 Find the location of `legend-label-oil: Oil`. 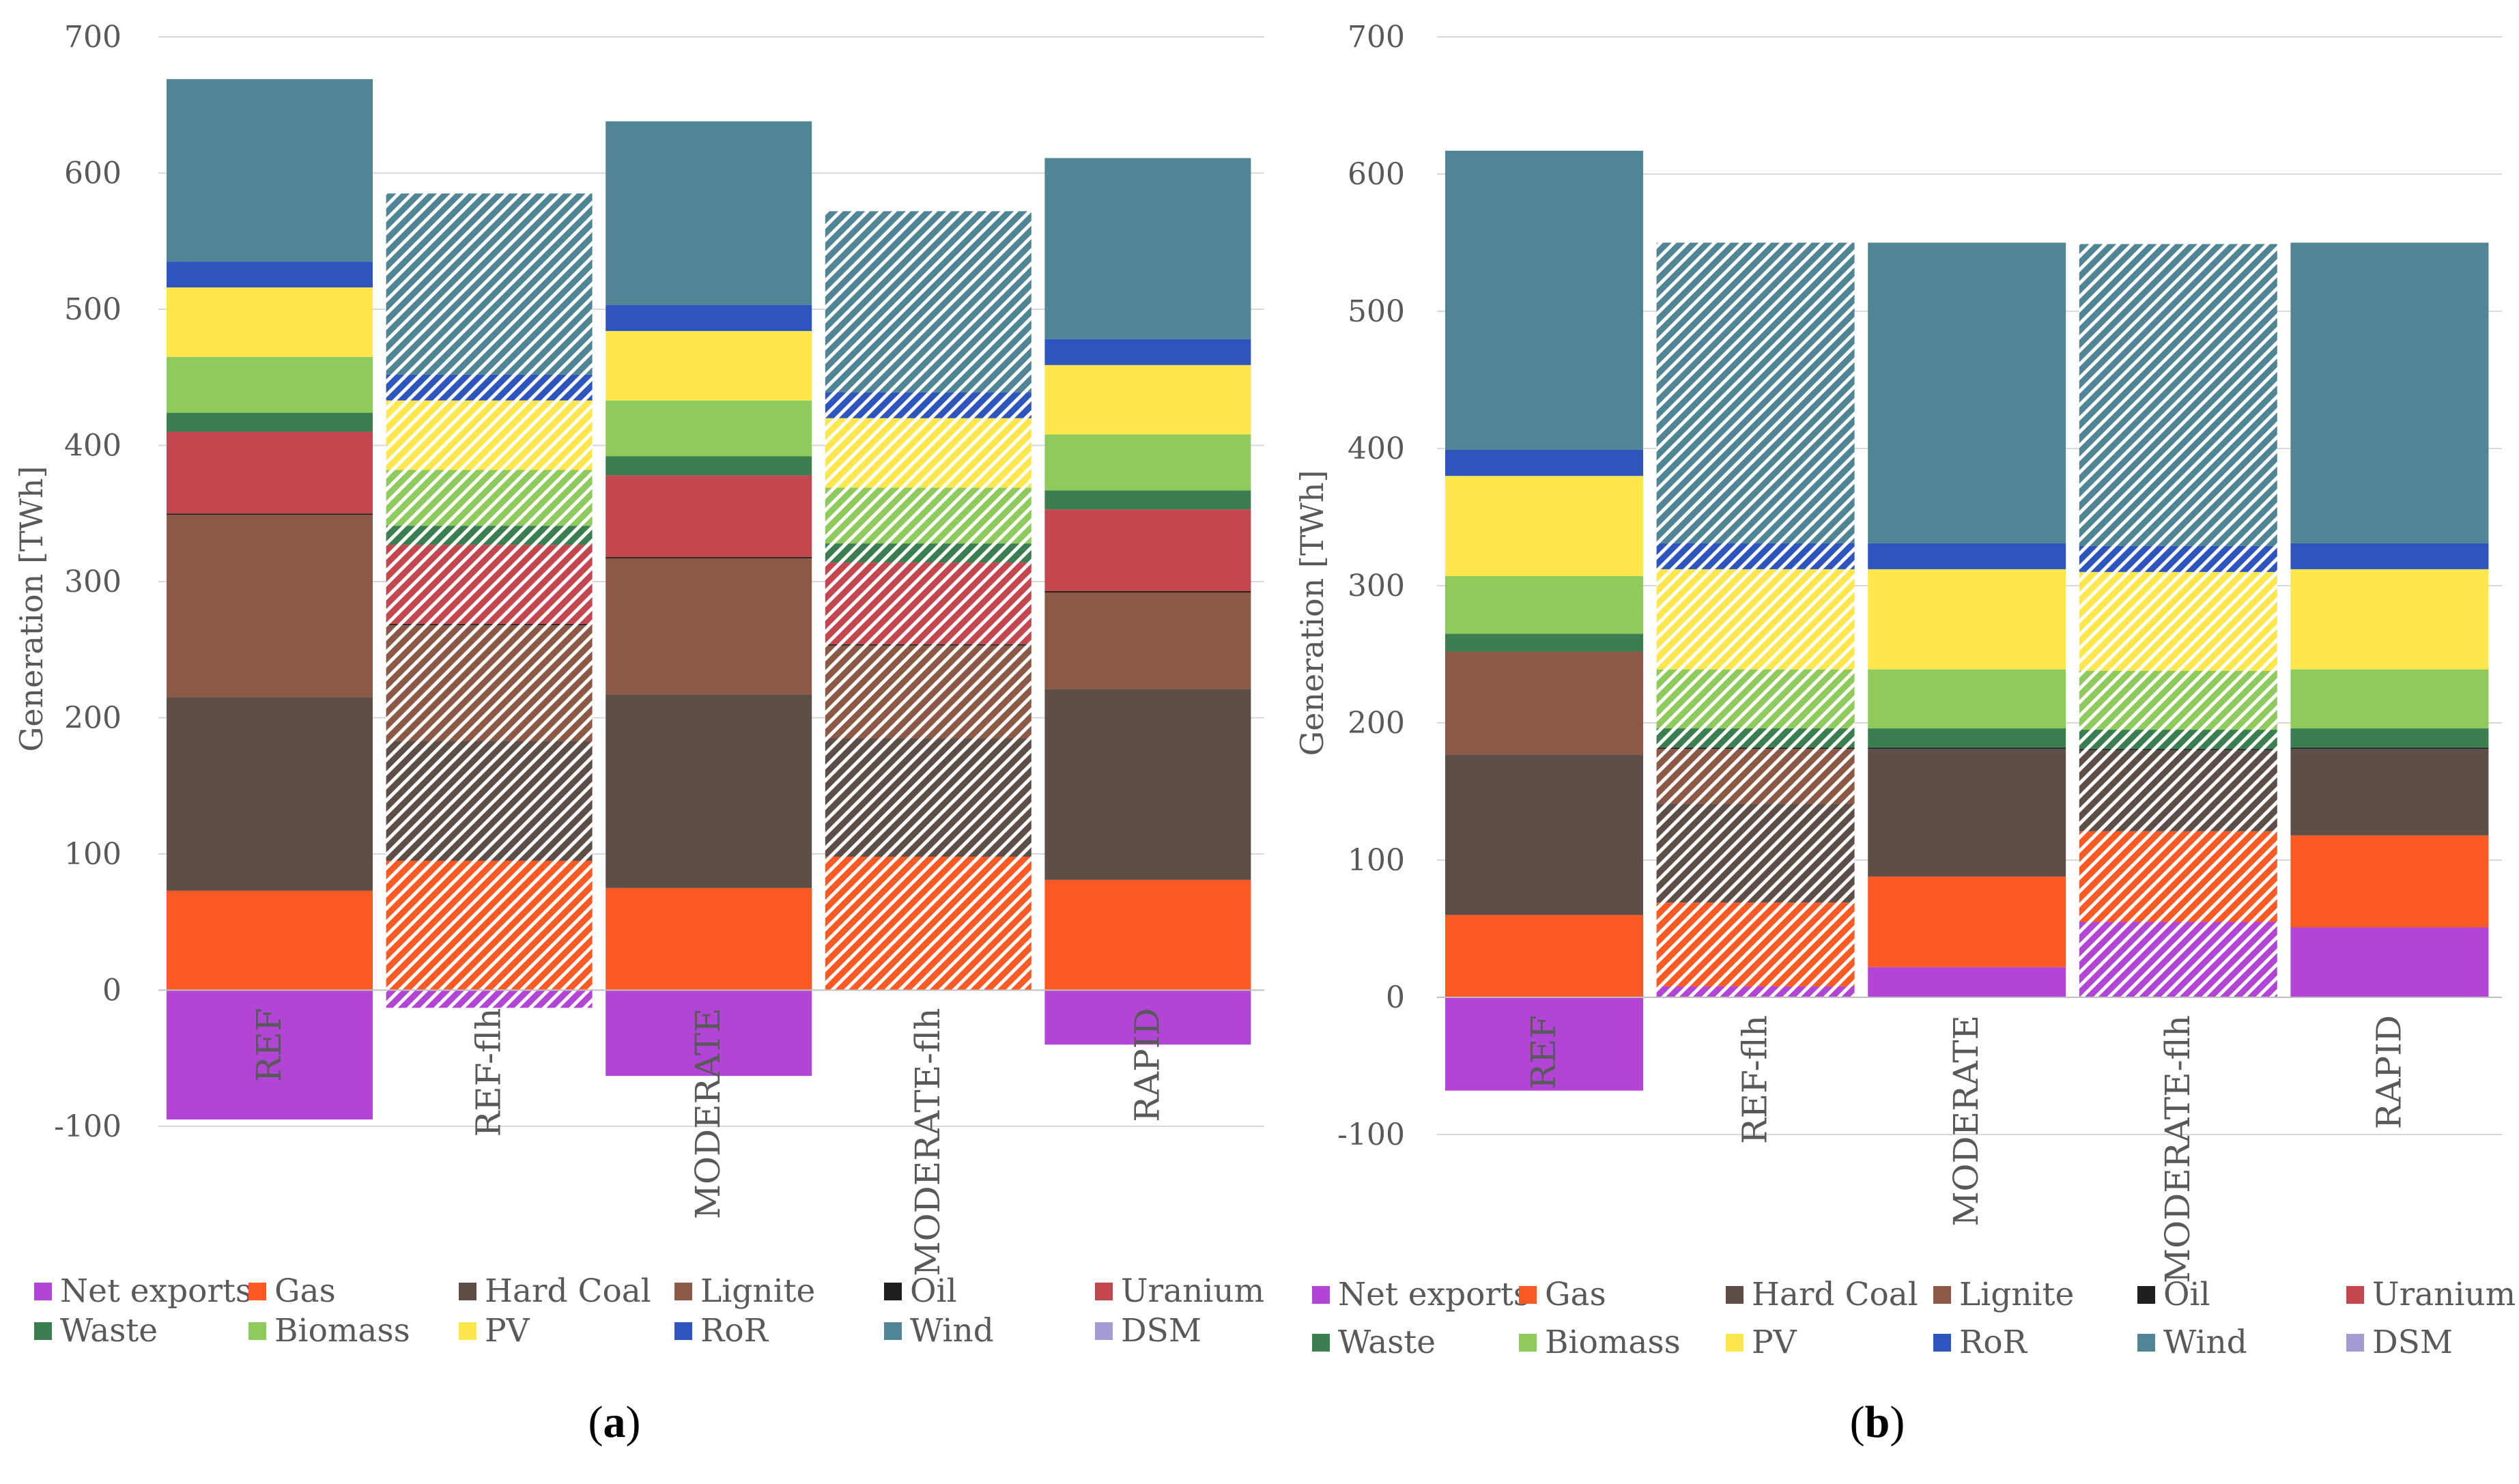

legend-label-oil: Oil is located at coordinates (2186, 1294).